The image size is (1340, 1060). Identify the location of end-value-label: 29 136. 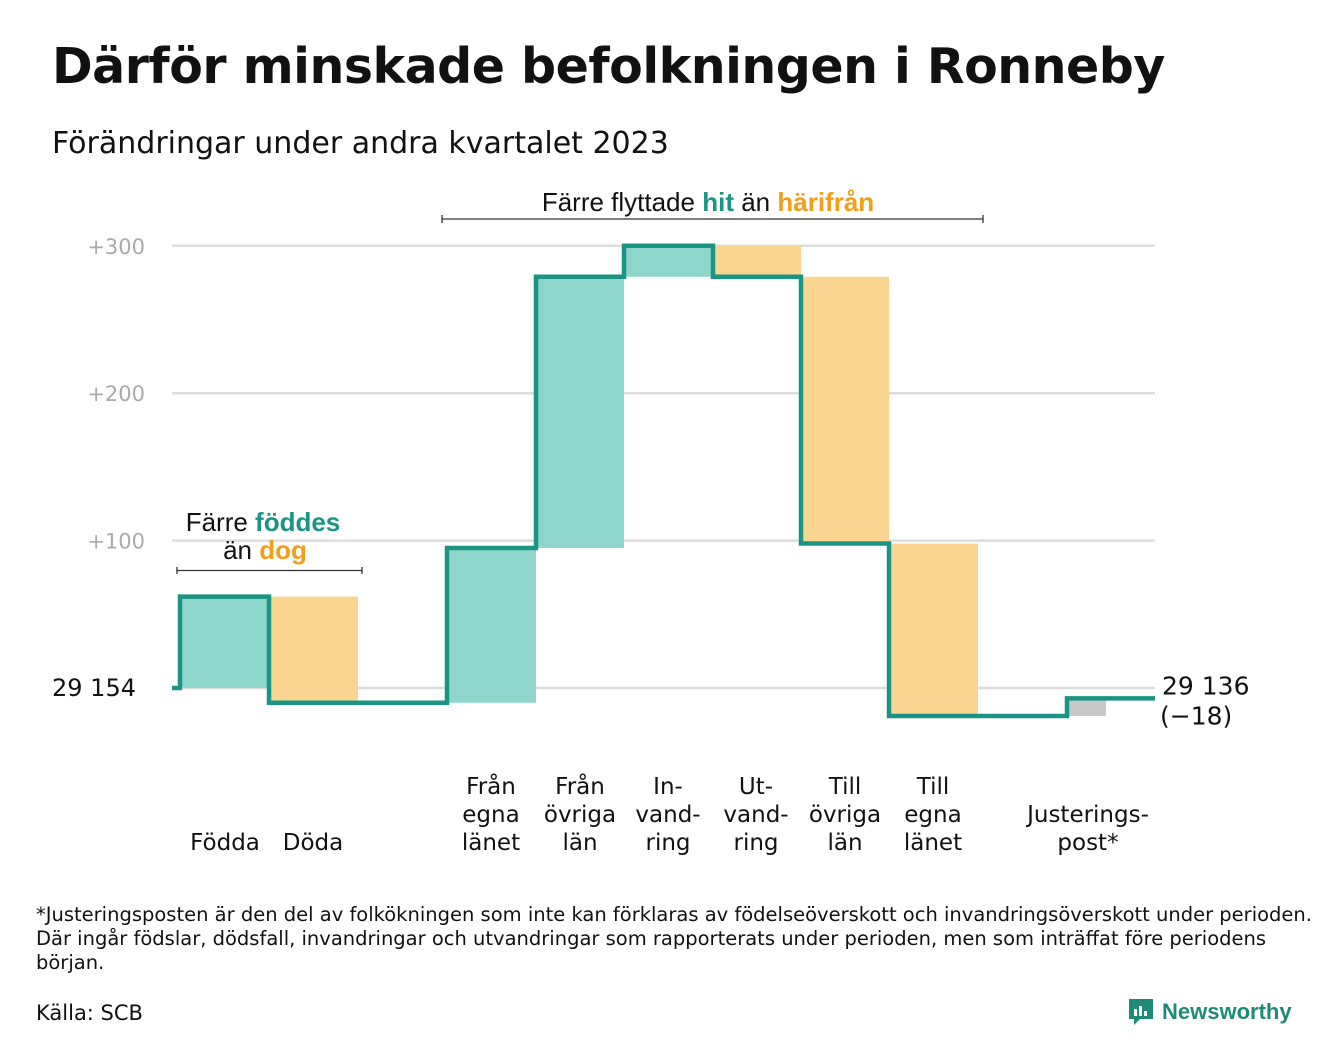
(1205, 685).